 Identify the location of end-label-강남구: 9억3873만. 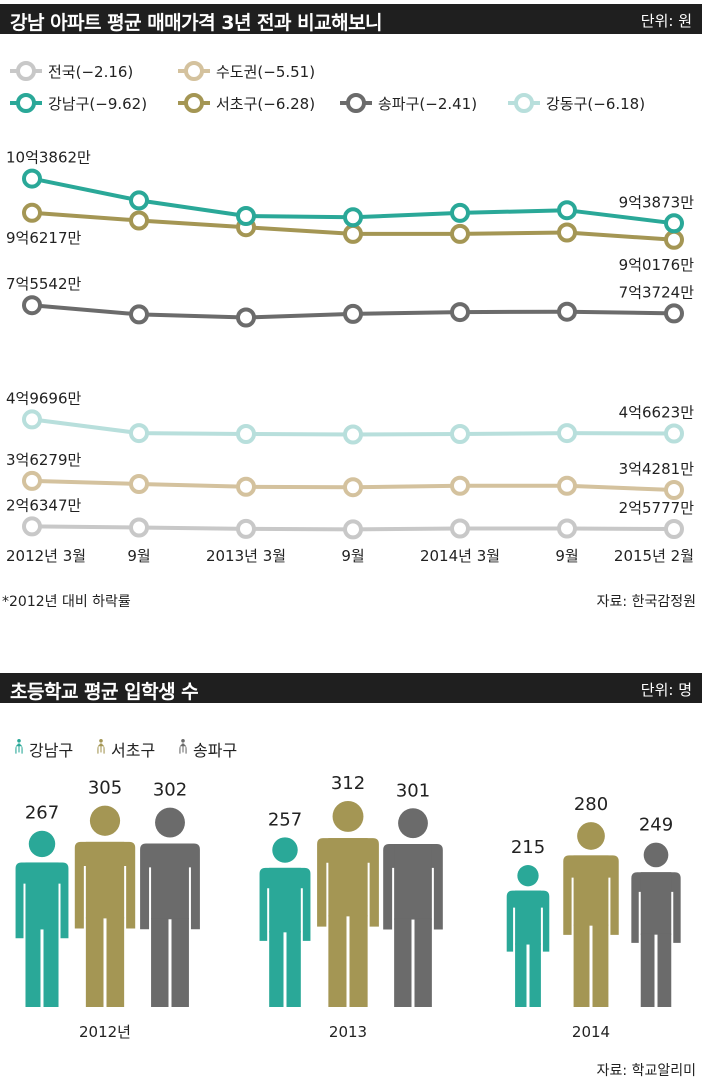
(657, 202).